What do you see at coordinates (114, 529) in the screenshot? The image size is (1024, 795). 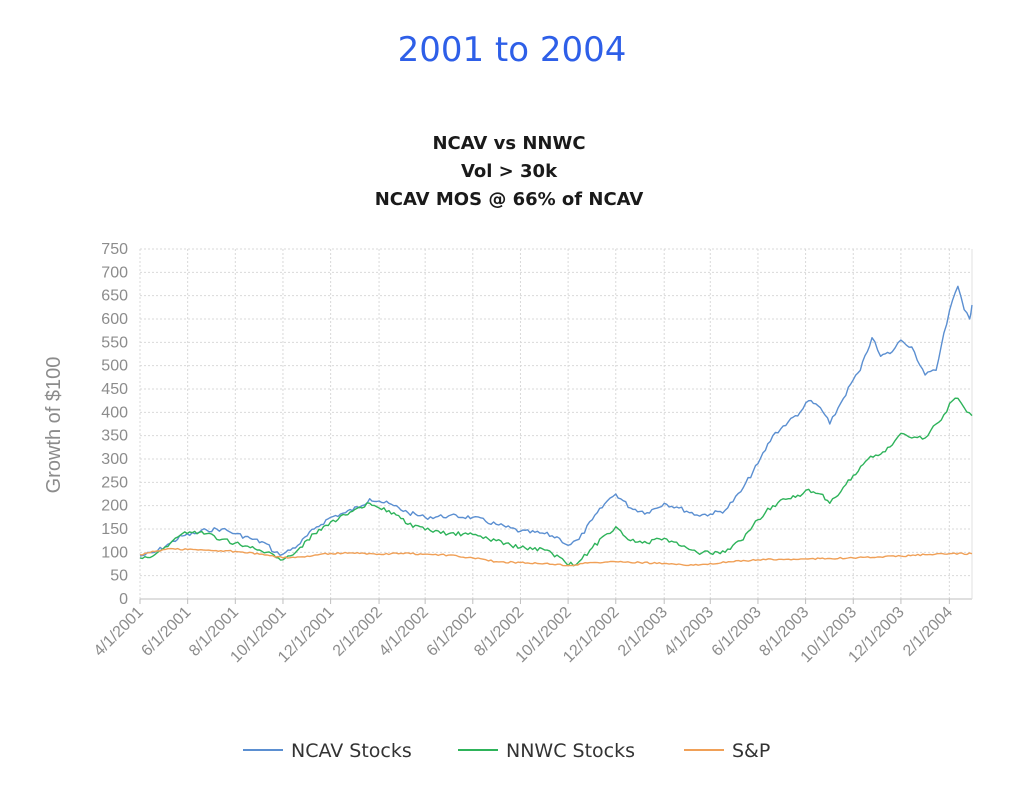 I see `y-tick-label: 150` at bounding box center [114, 529].